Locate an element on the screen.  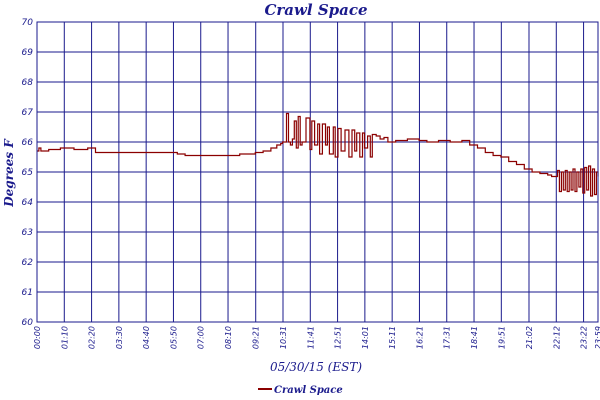
chart-title: Crawl Space is located at coordinates (315, 10).